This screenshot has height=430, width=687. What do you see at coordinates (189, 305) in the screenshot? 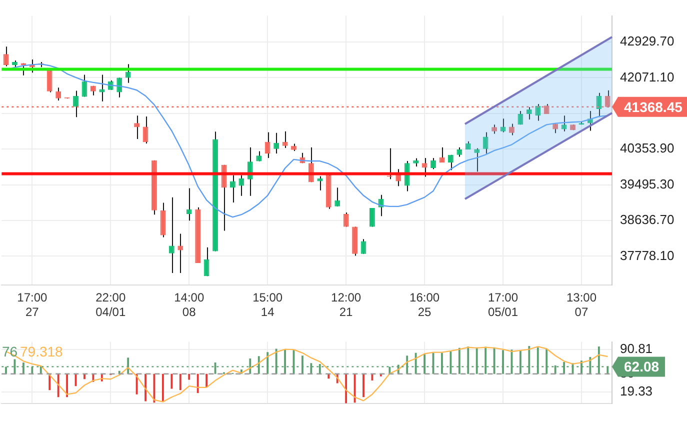
I see `x-tick-label: 14:00 08` at bounding box center [189, 305].